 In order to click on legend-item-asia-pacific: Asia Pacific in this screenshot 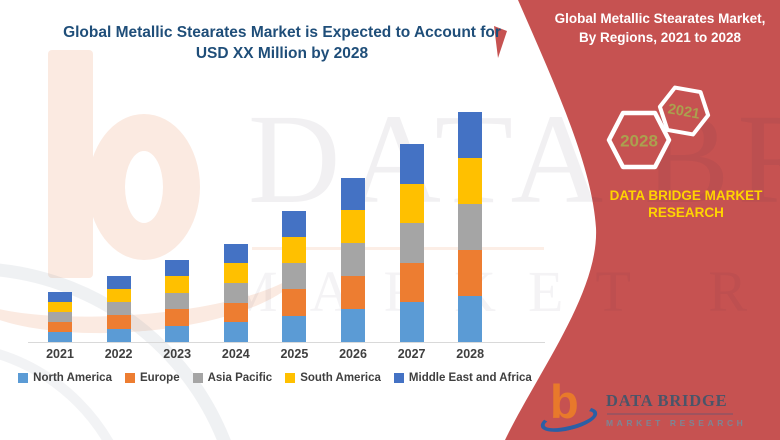, I will do `click(232, 378)`.